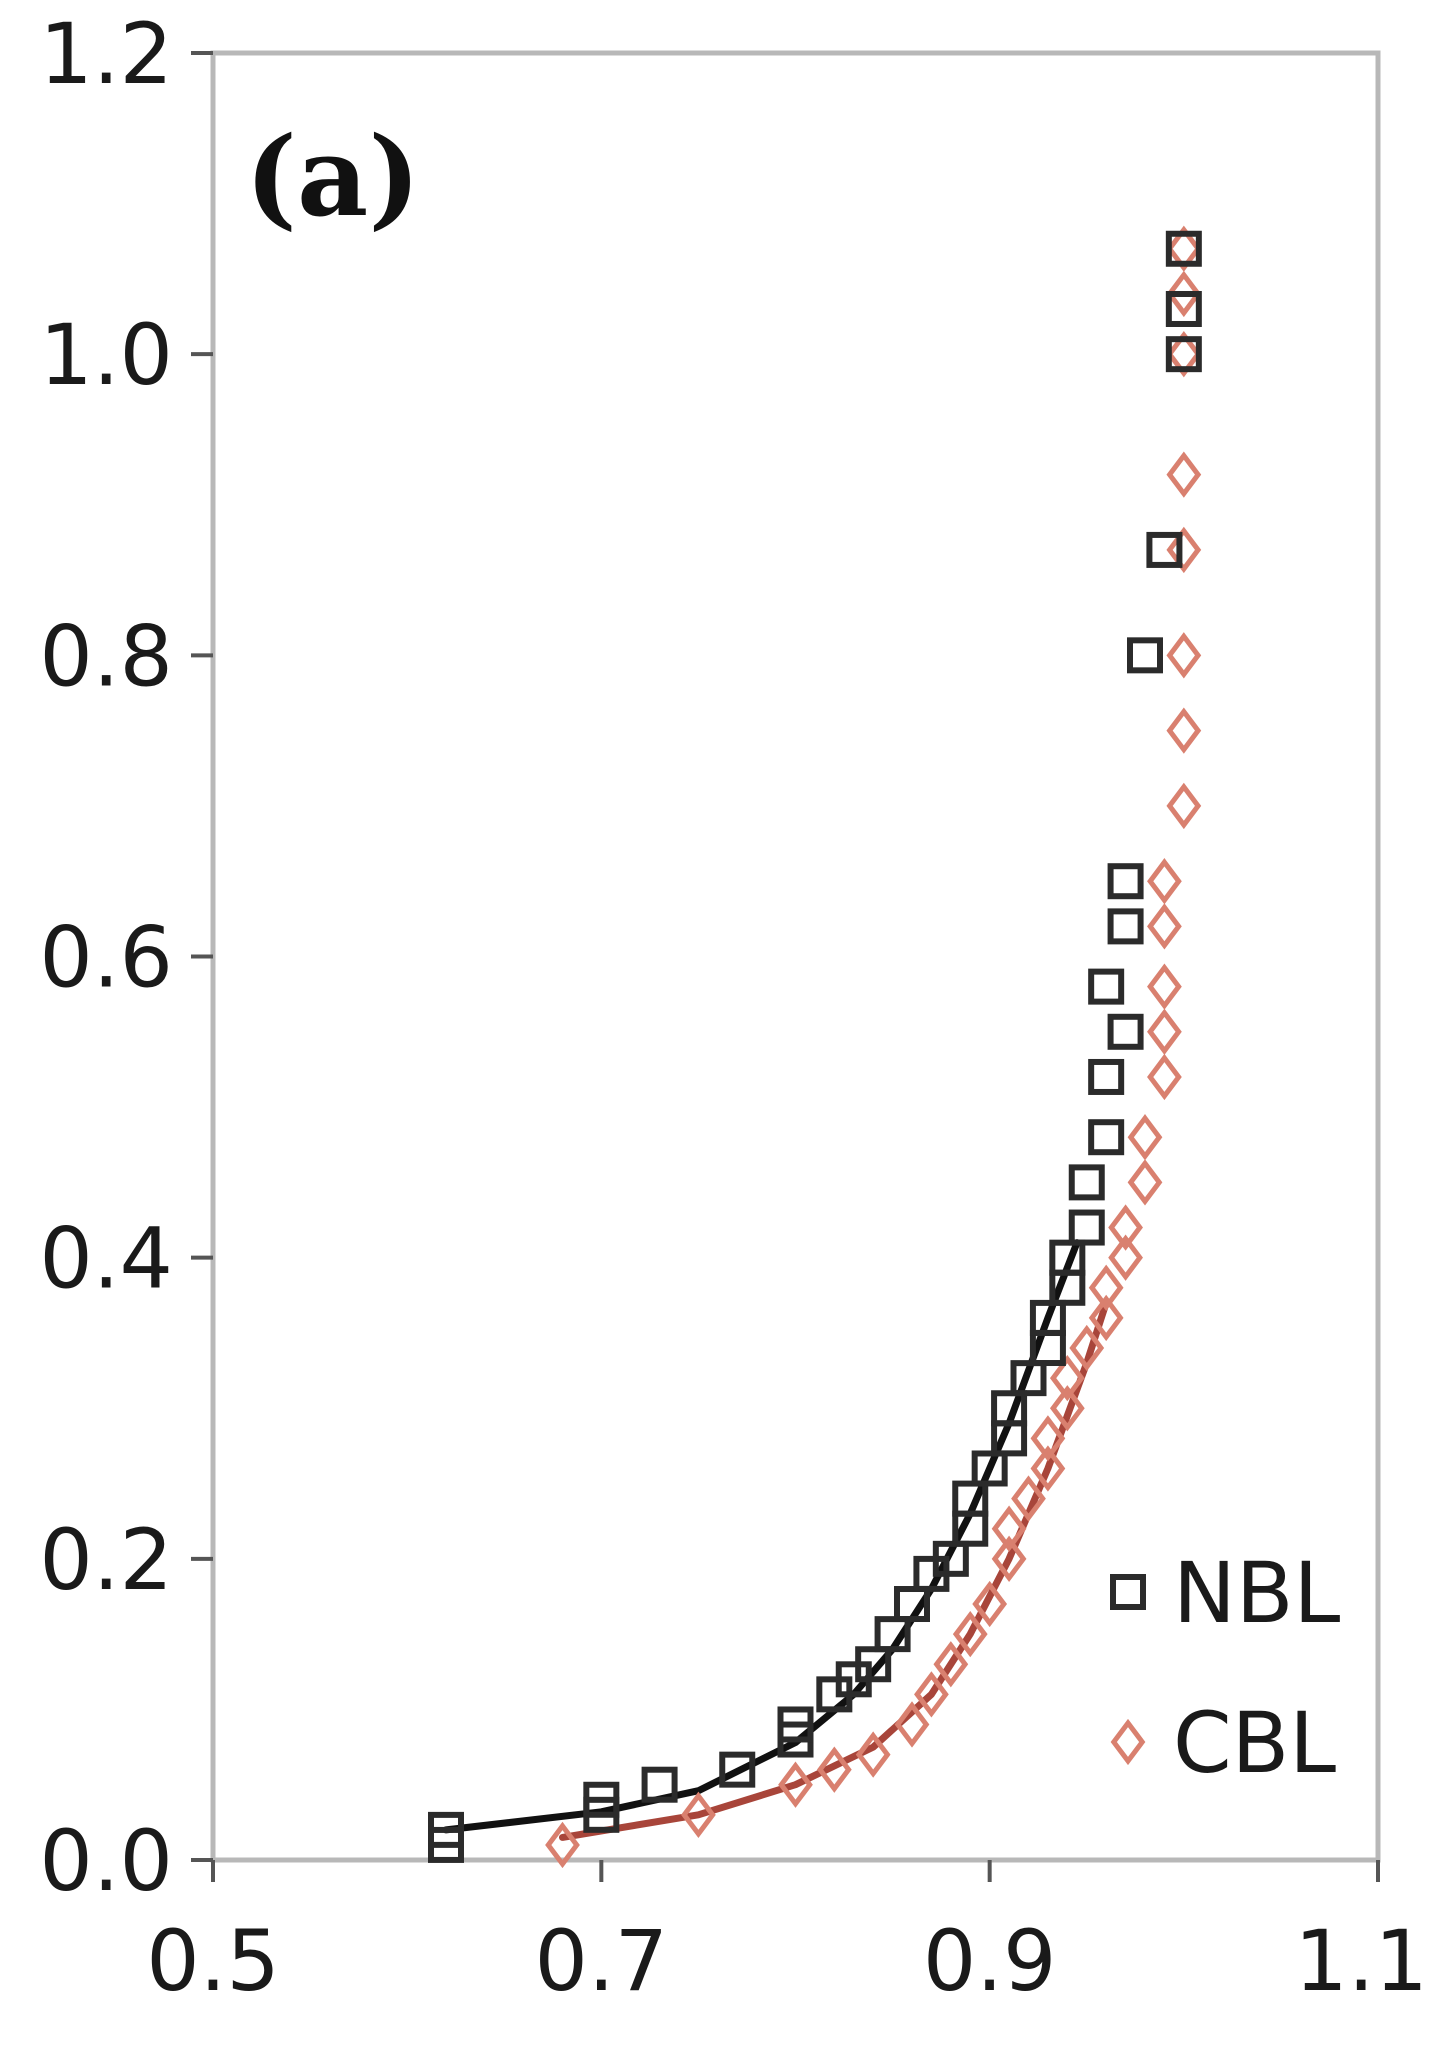 The height and width of the screenshot is (2060, 1456). Describe the element at coordinates (106, 1560) in the screenshot. I see `y-tick-label: 0.2` at that location.